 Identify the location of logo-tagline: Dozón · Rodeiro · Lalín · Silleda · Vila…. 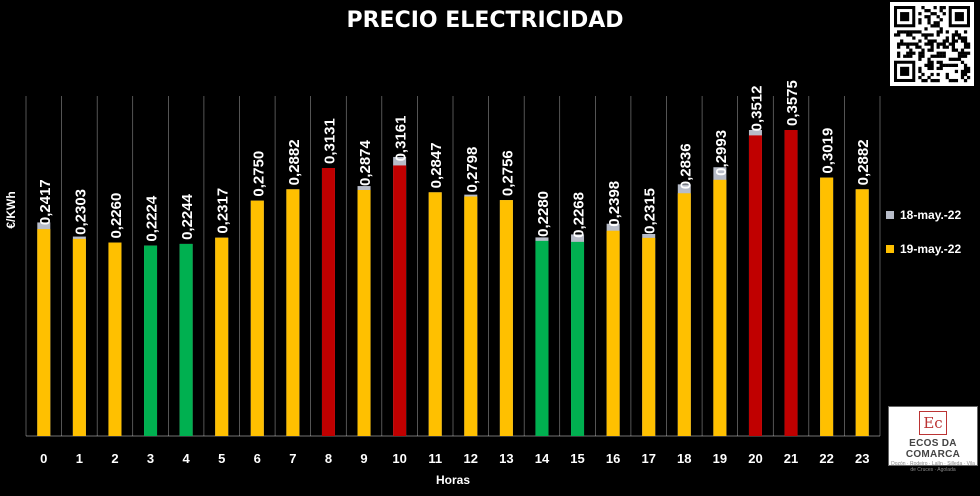
(933, 467).